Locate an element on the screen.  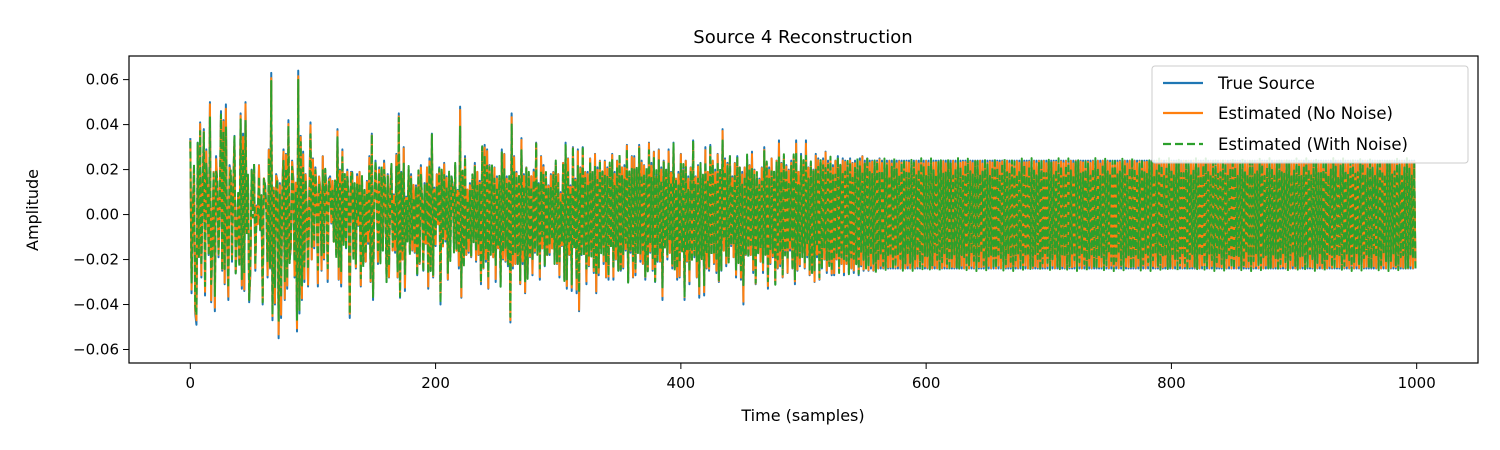
chart-title: Source 4 Reconstruction is located at coordinates (802, 37).